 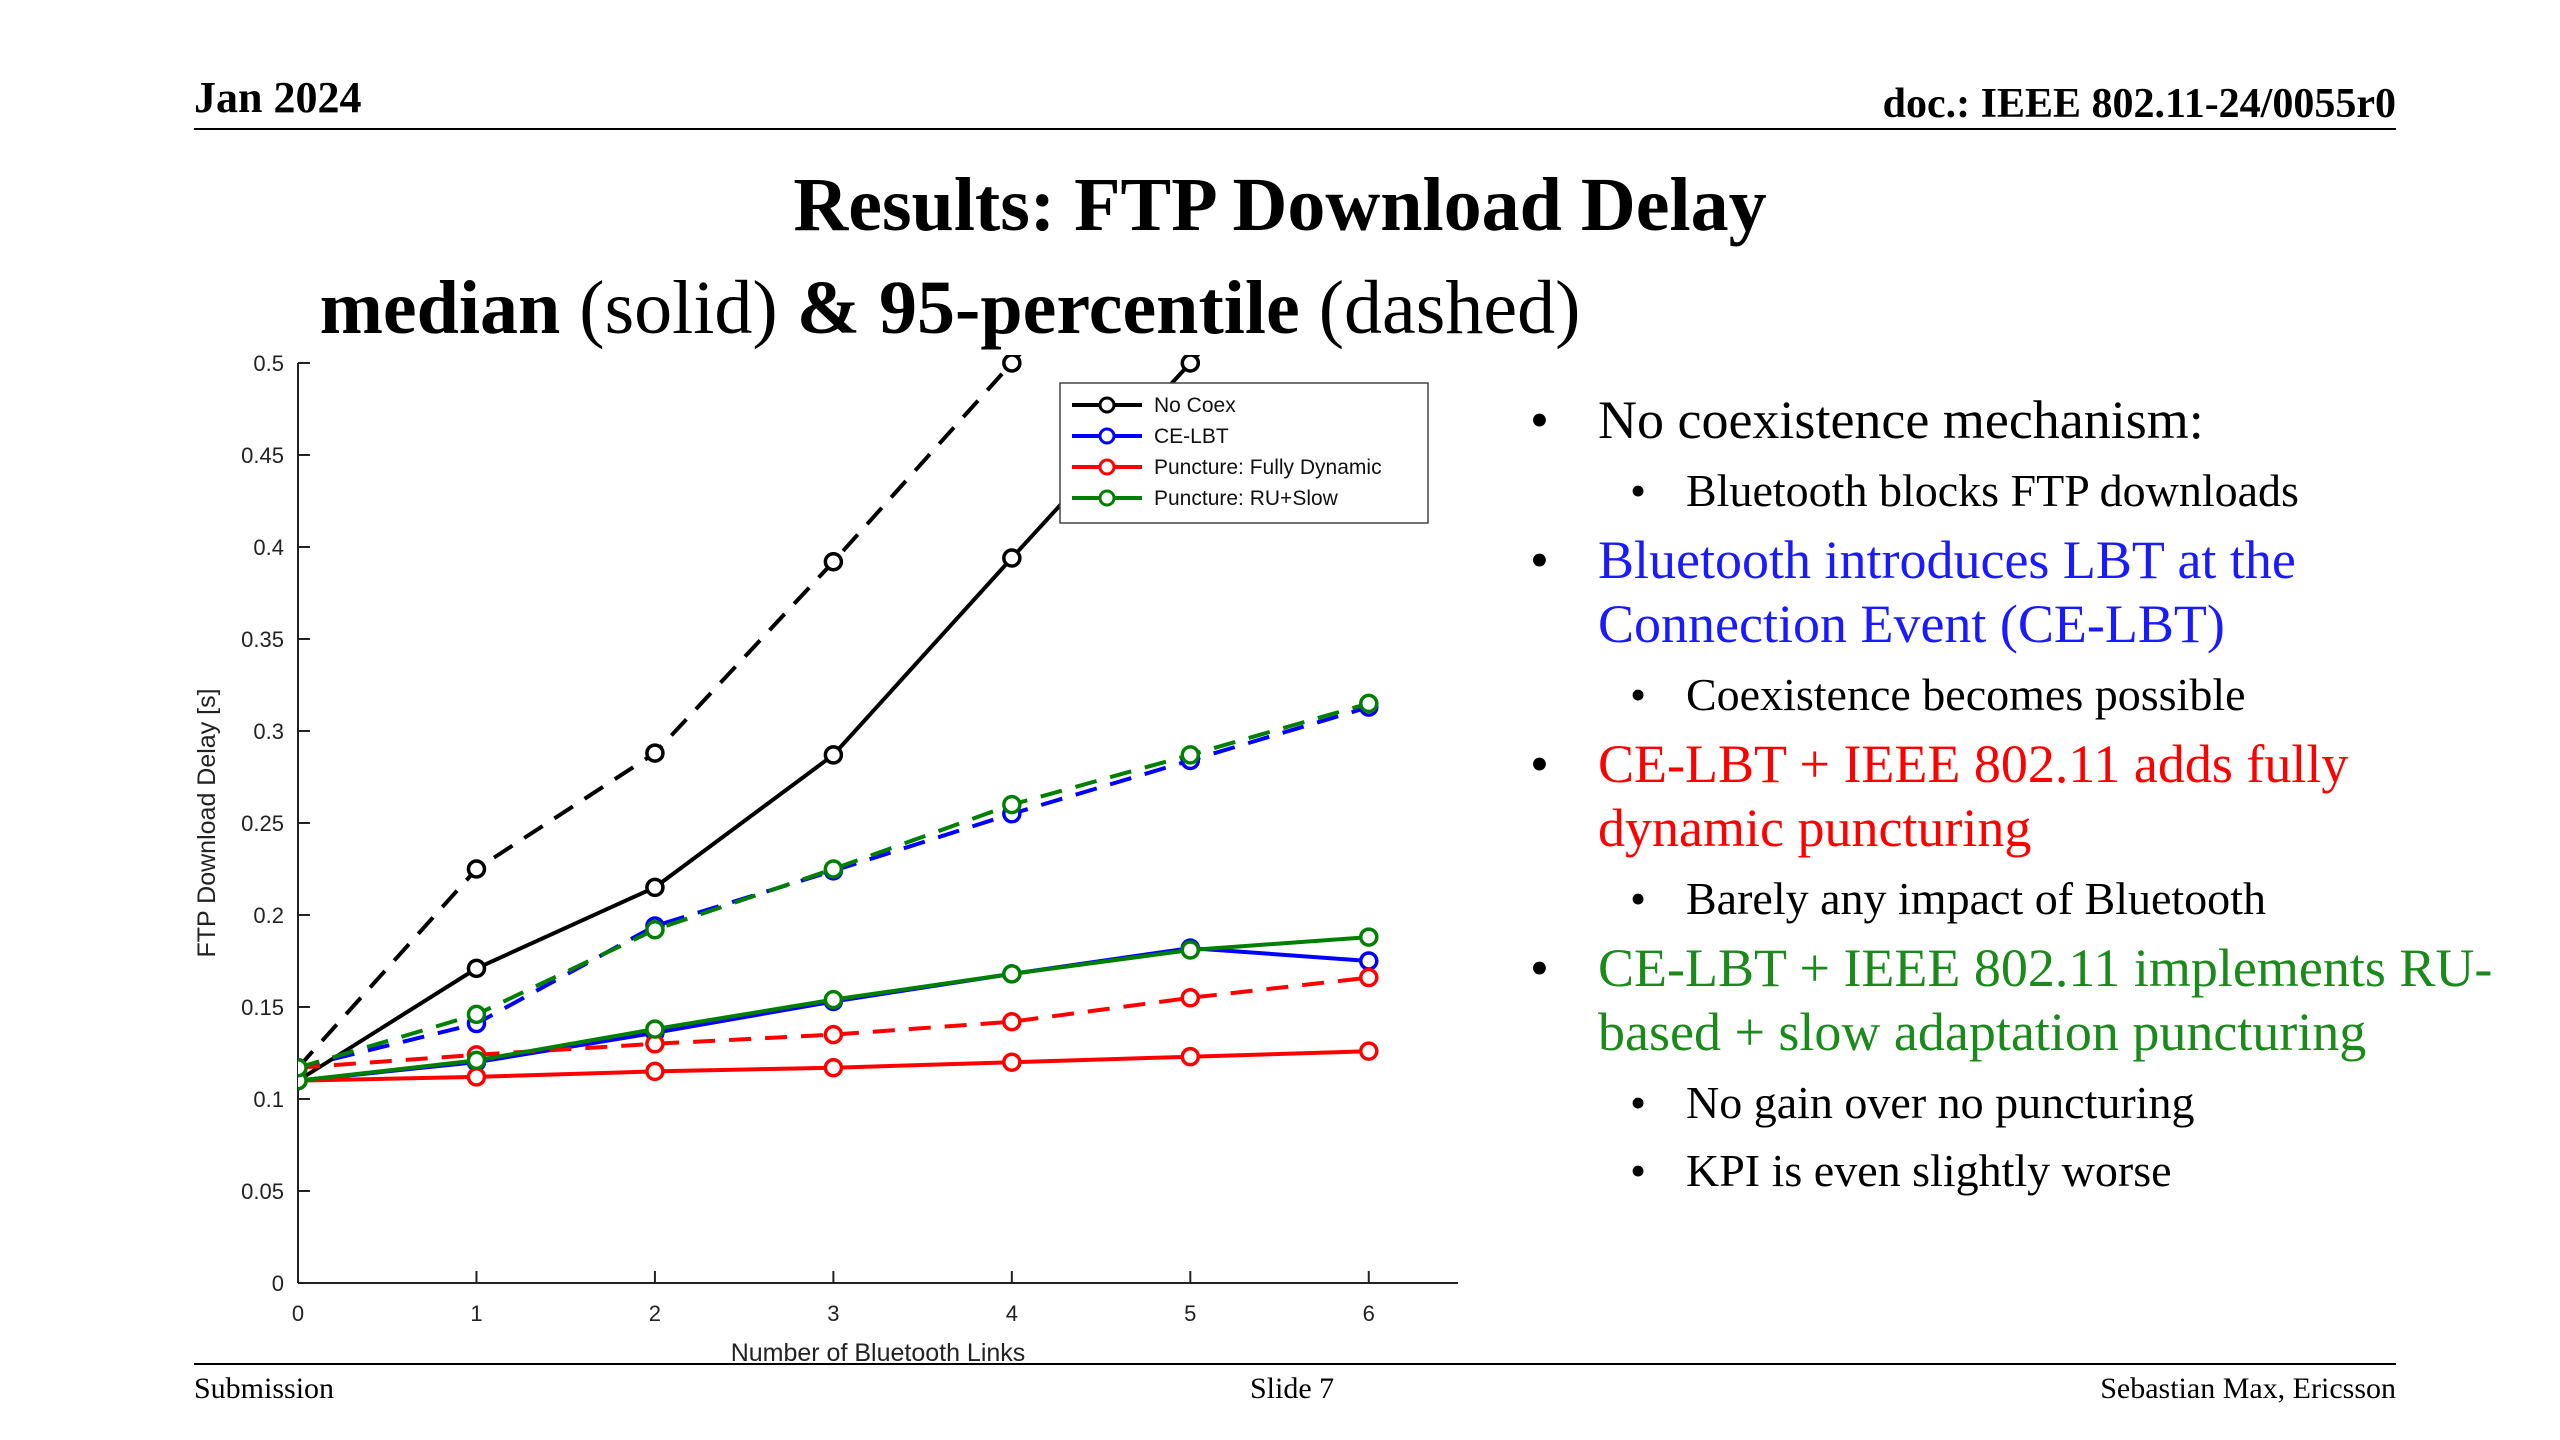 I want to click on x-tick-label: 0, so click(x=298, y=1313).